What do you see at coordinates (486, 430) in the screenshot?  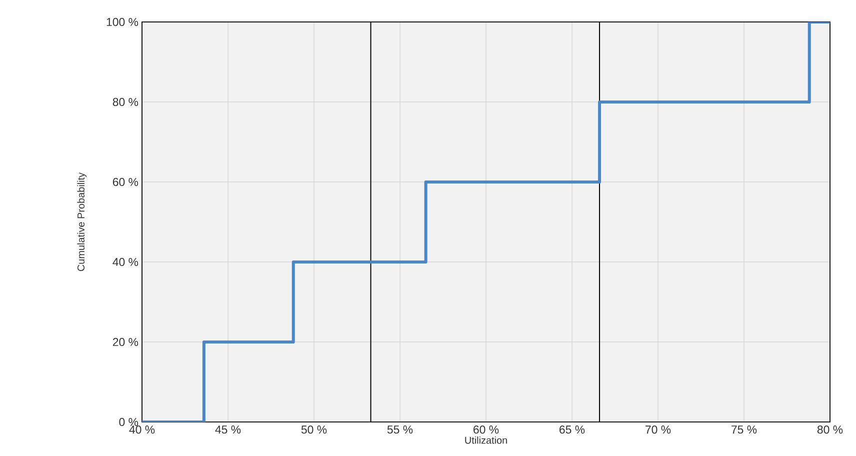 I see `x-tick-label: 60 %` at bounding box center [486, 430].